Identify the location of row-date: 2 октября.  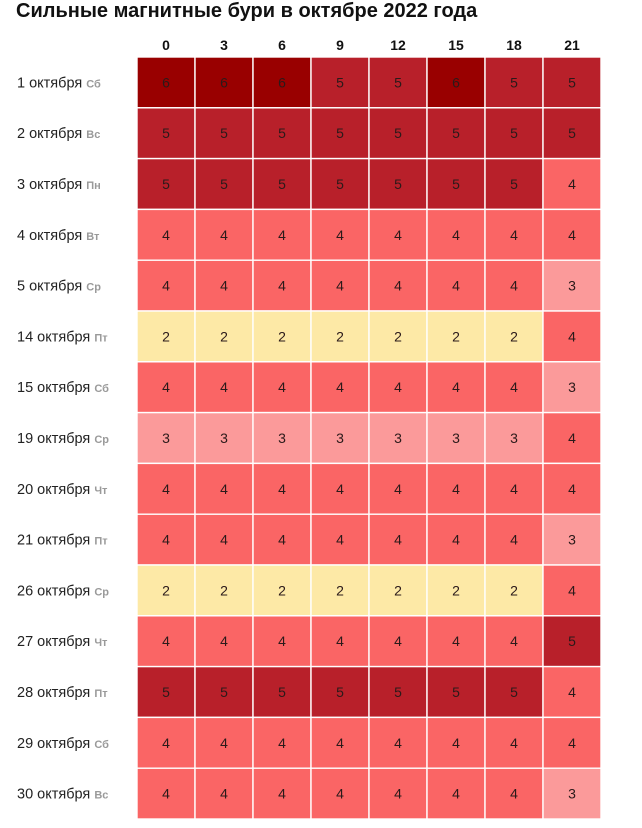
(51, 134).